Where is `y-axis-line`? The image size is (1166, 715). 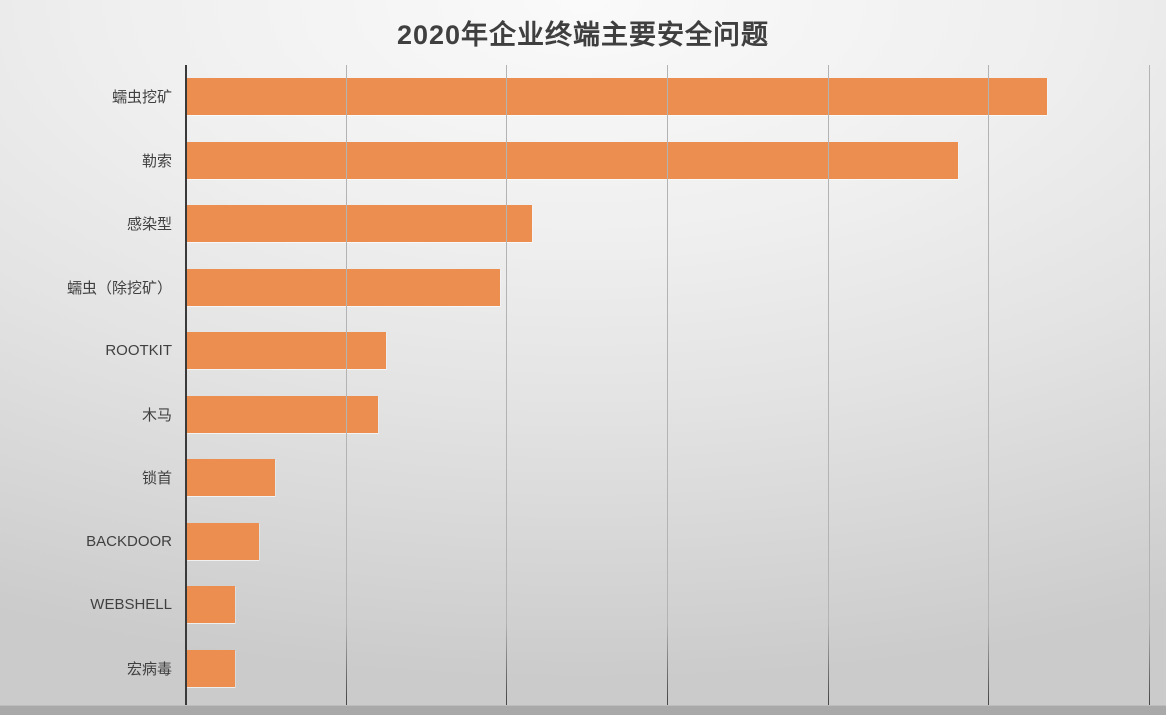 y-axis-line is located at coordinates (186, 386).